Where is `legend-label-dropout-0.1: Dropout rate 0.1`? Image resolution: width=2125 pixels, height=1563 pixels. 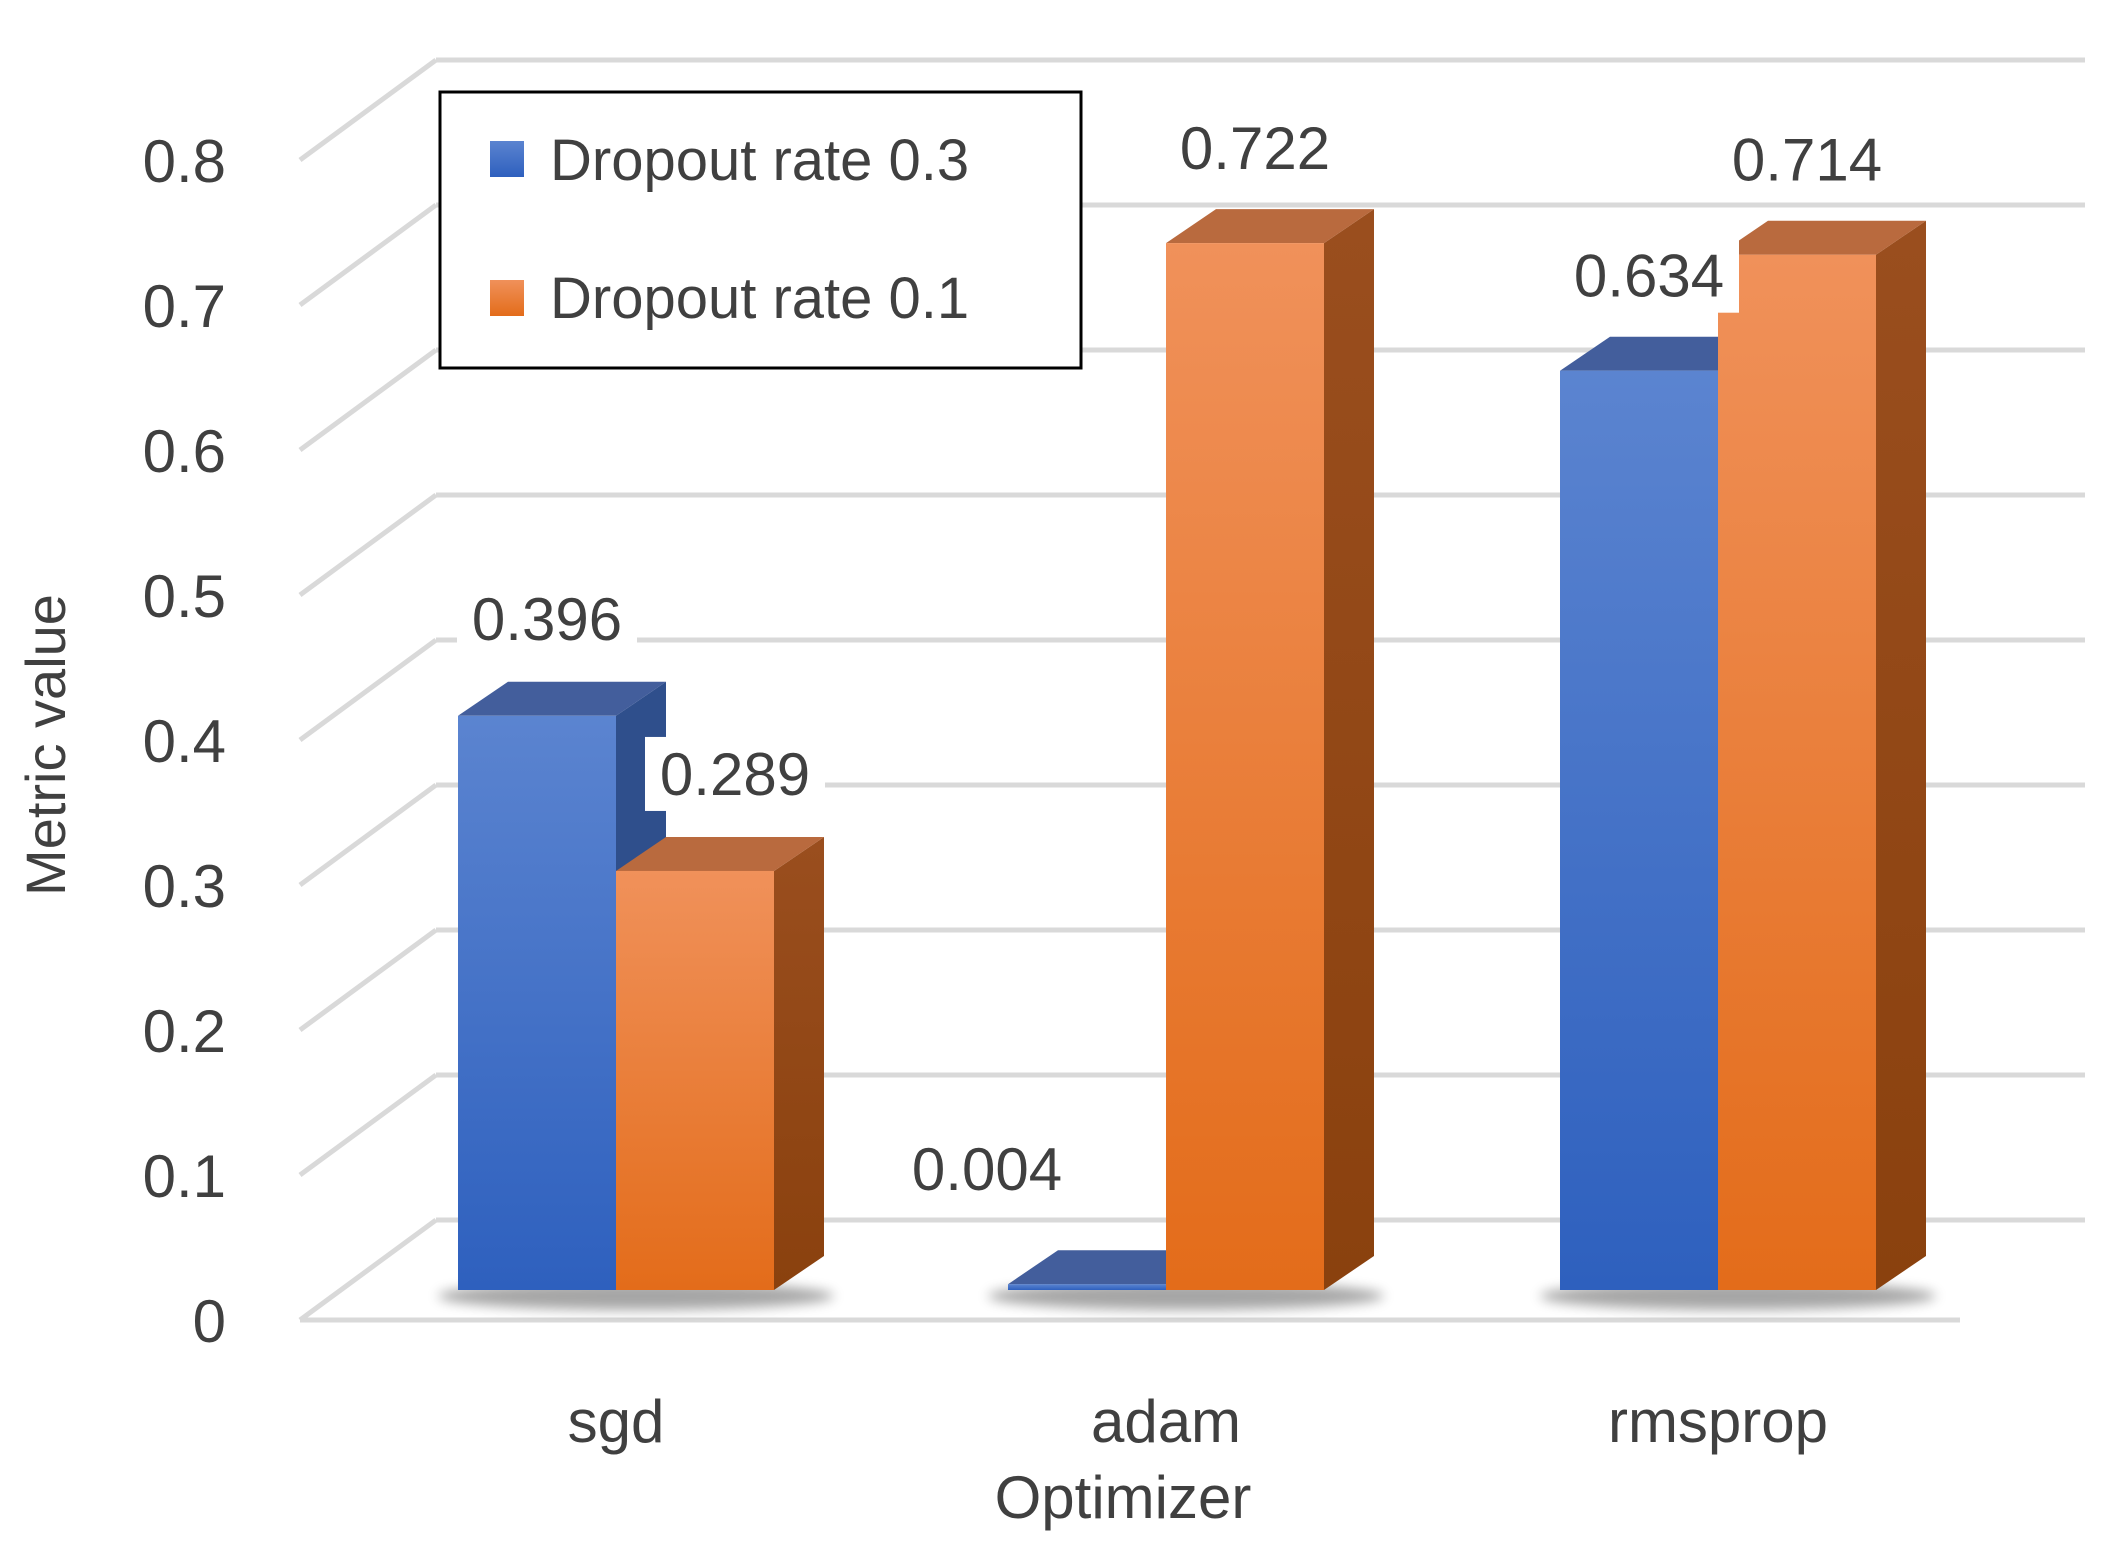
legend-label-dropout-0.1: Dropout rate 0.1 is located at coordinates (759, 298).